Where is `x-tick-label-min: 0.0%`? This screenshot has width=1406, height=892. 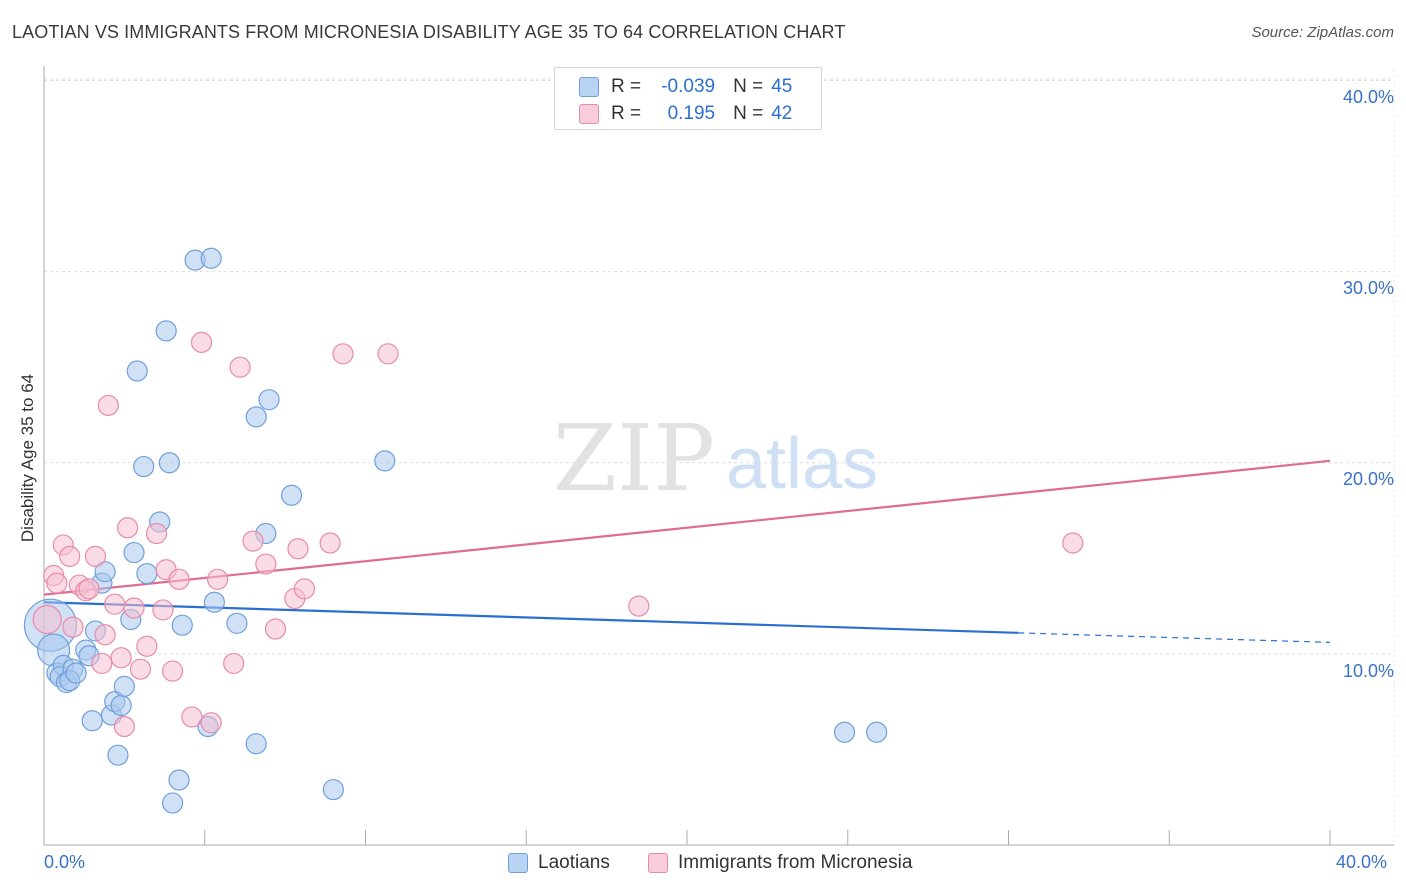 x-tick-label-min: 0.0% is located at coordinates (65, 862).